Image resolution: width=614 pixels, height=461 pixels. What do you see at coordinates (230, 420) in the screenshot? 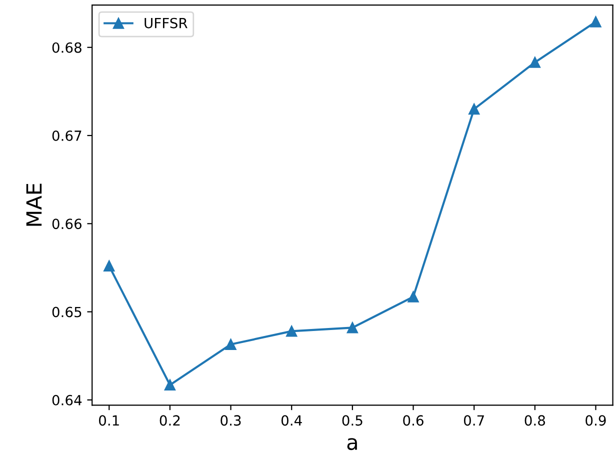
I see `x-tick-label: 0.3` at bounding box center [230, 420].